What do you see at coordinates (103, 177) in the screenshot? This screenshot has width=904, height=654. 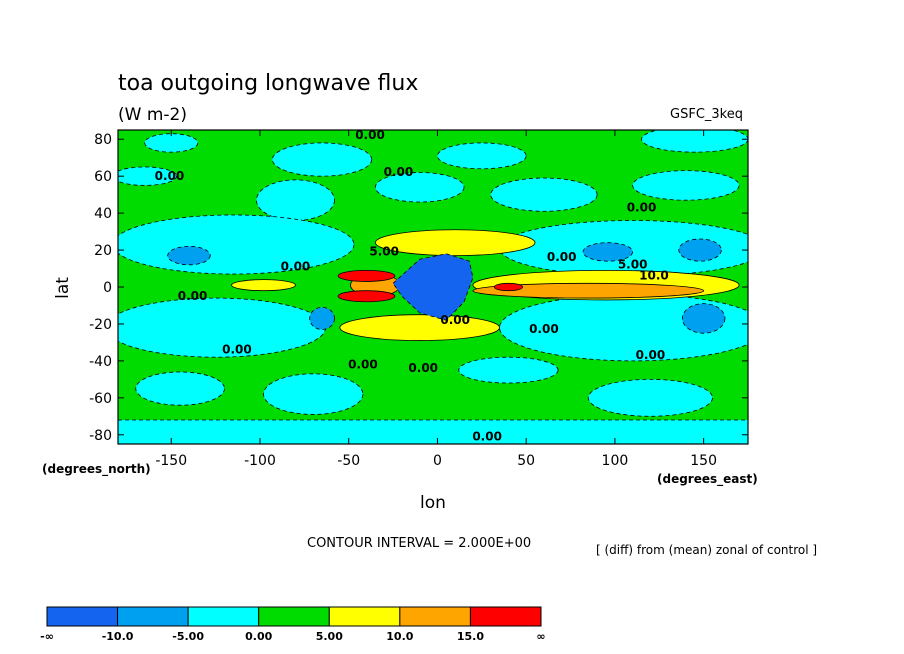 I see `y-tick-label: 60` at bounding box center [103, 177].